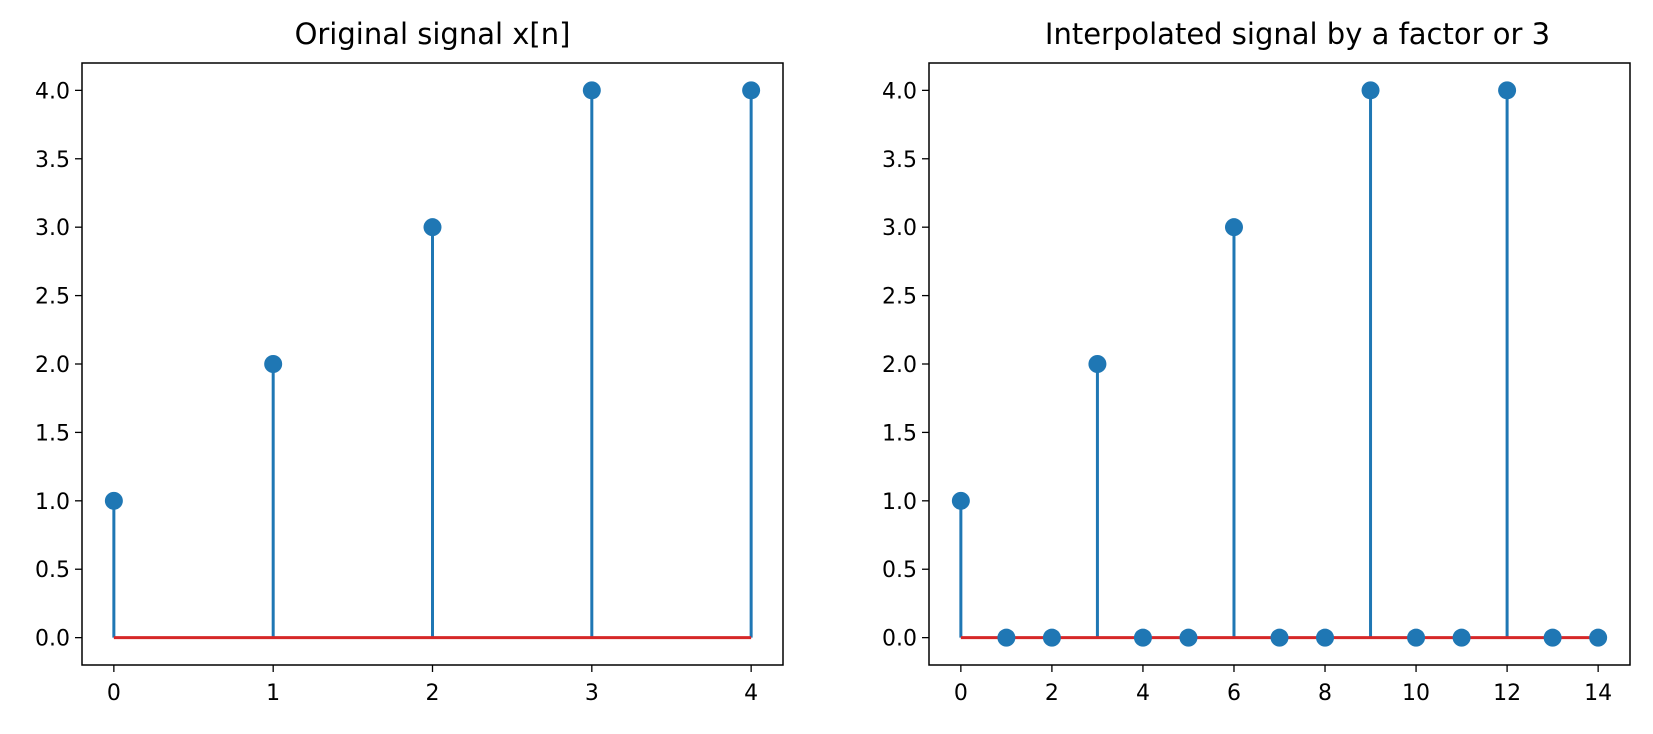  I want to click on x-tick-label: 12, so click(1507, 693).